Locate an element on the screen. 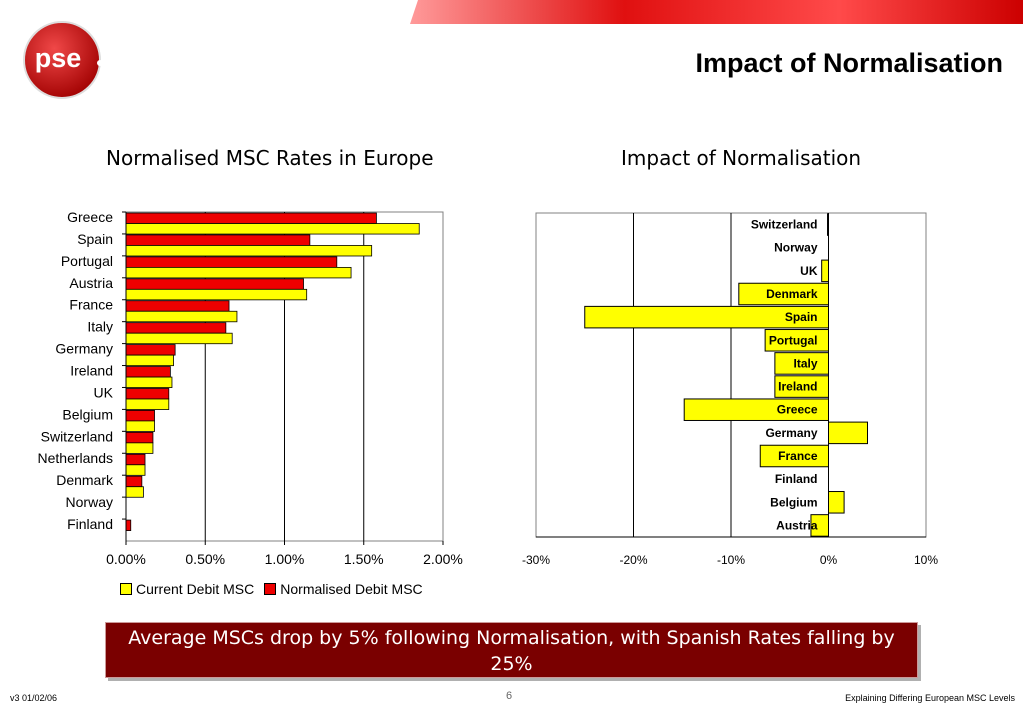 The height and width of the screenshot is (708, 1023). bar-current-debit-msc-germany is located at coordinates (149, 360).